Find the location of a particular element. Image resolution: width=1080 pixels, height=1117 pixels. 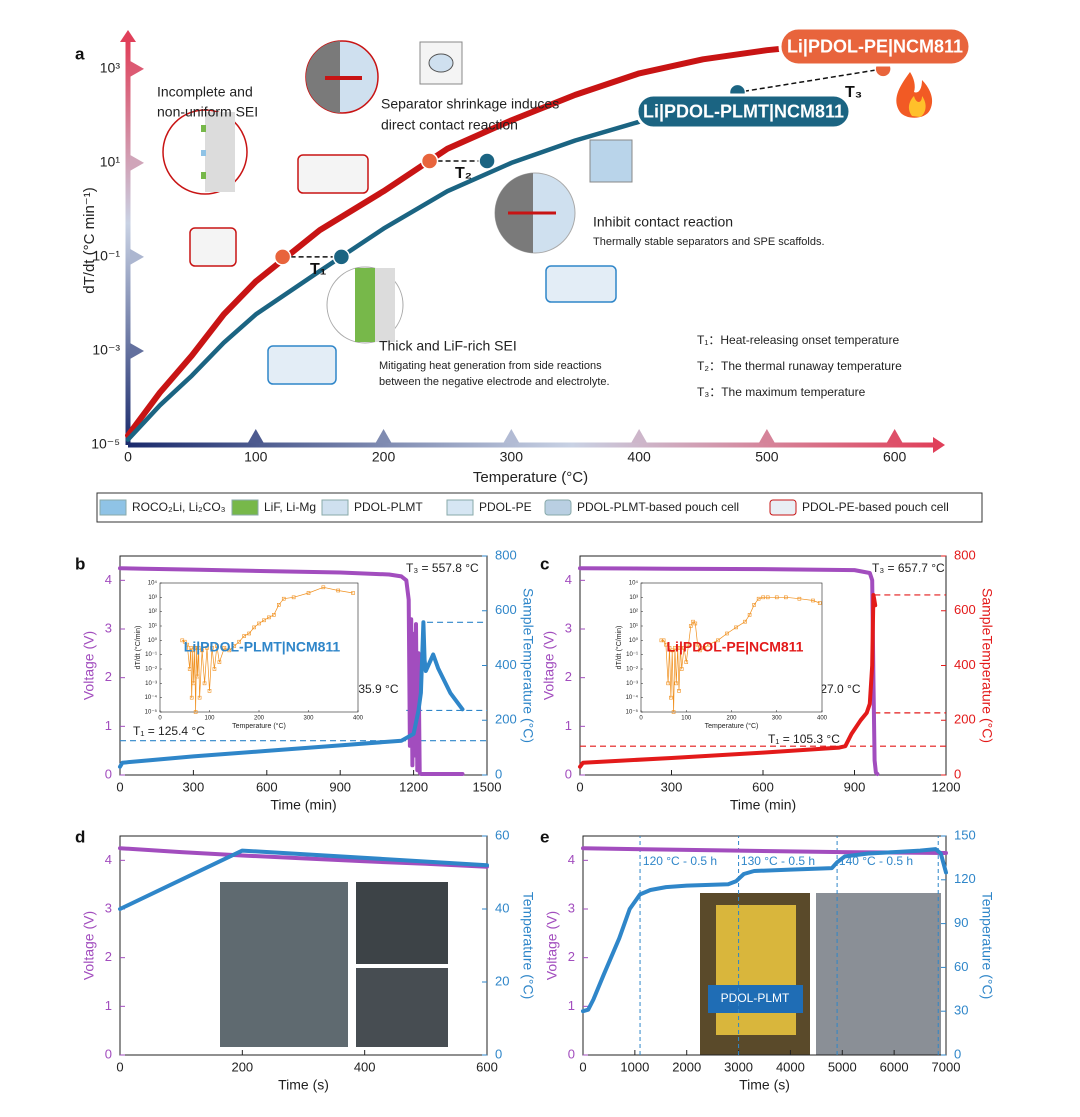

y-axis-label: Voltage (V) is located at coordinates (549, 665).